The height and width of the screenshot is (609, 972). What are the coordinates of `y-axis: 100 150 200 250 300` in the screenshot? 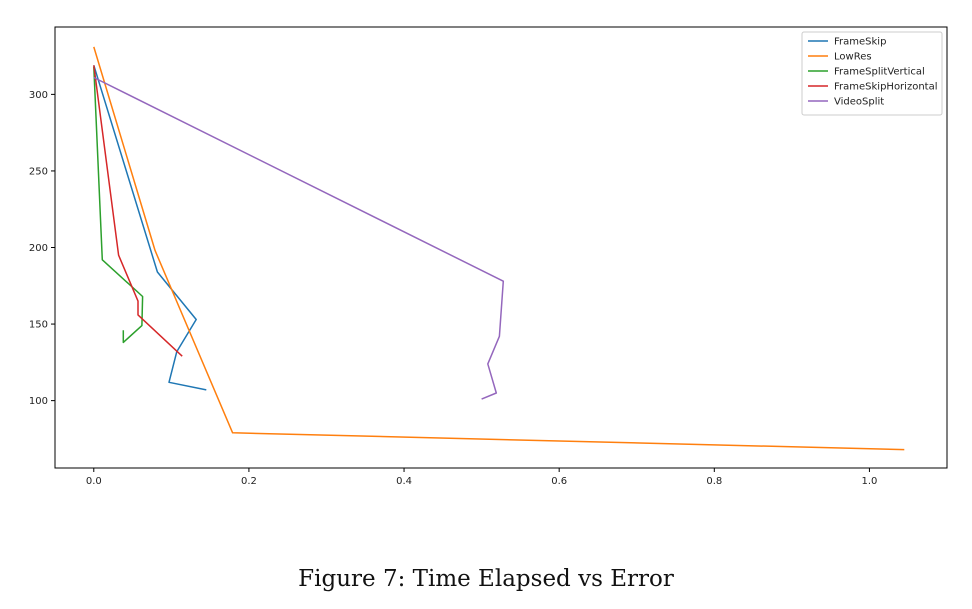 It's located at (42, 248).